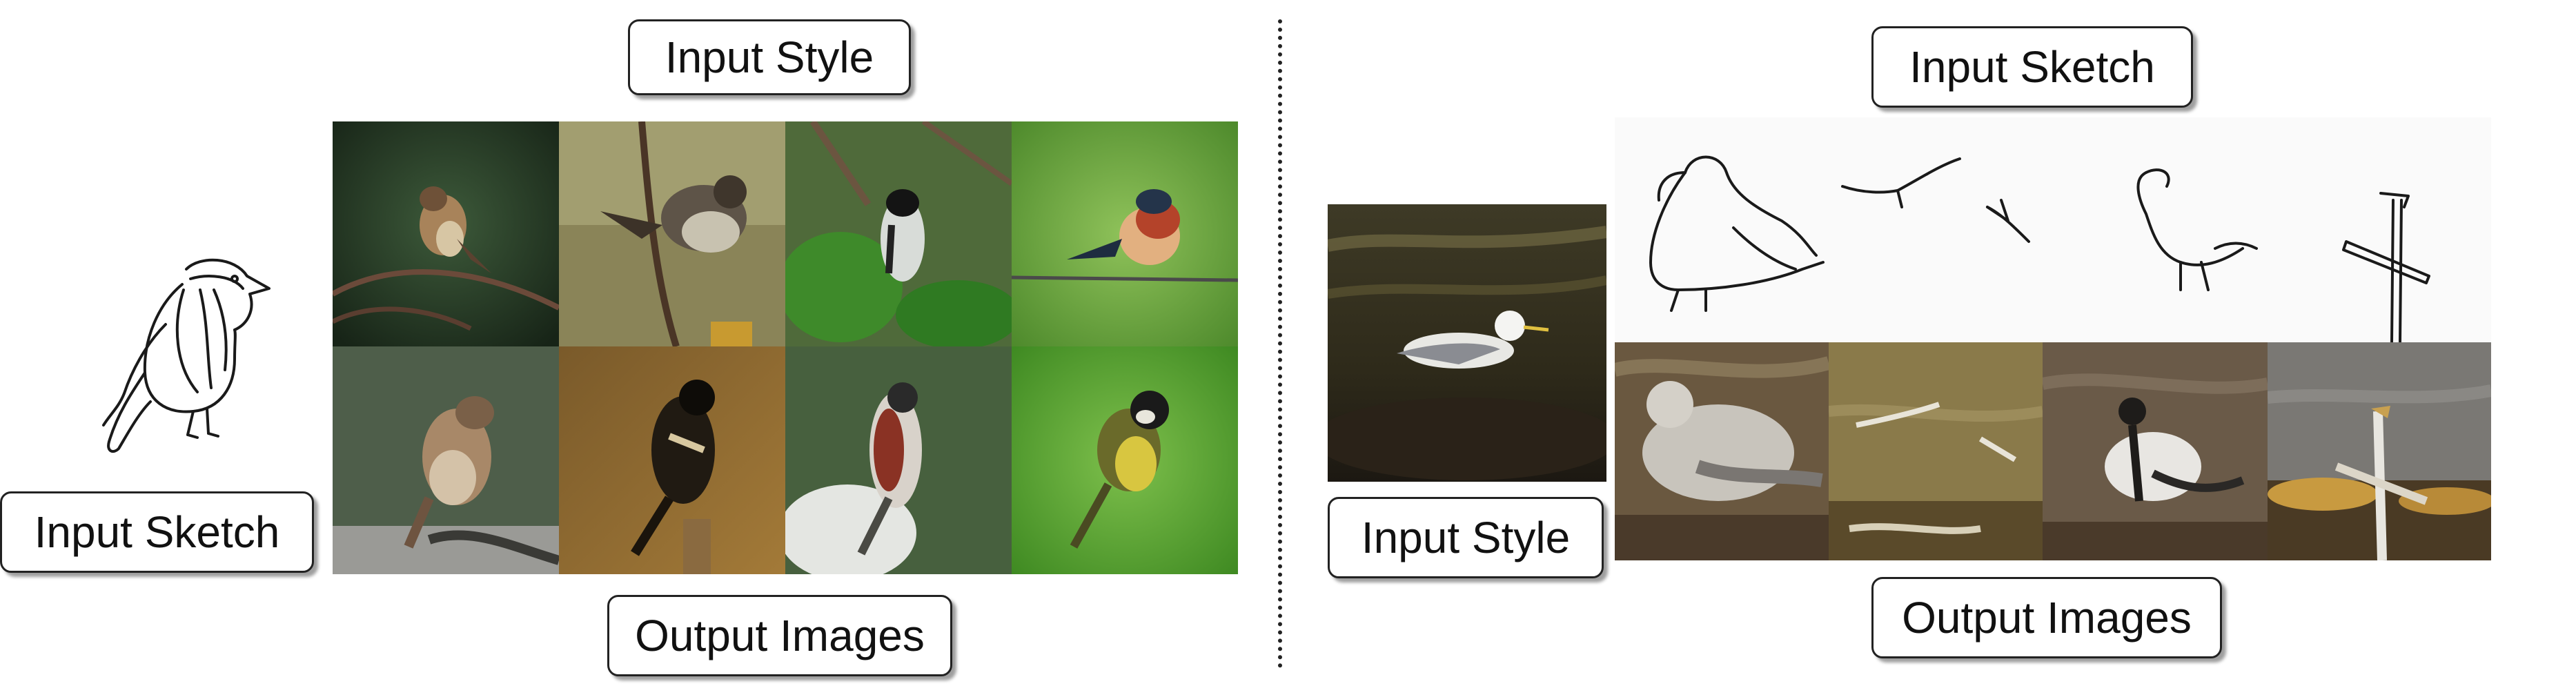 This screenshot has height=686, width=2576. Describe the element at coordinates (2053, 229) in the screenshot. I see `right-sketch-strip` at that location.